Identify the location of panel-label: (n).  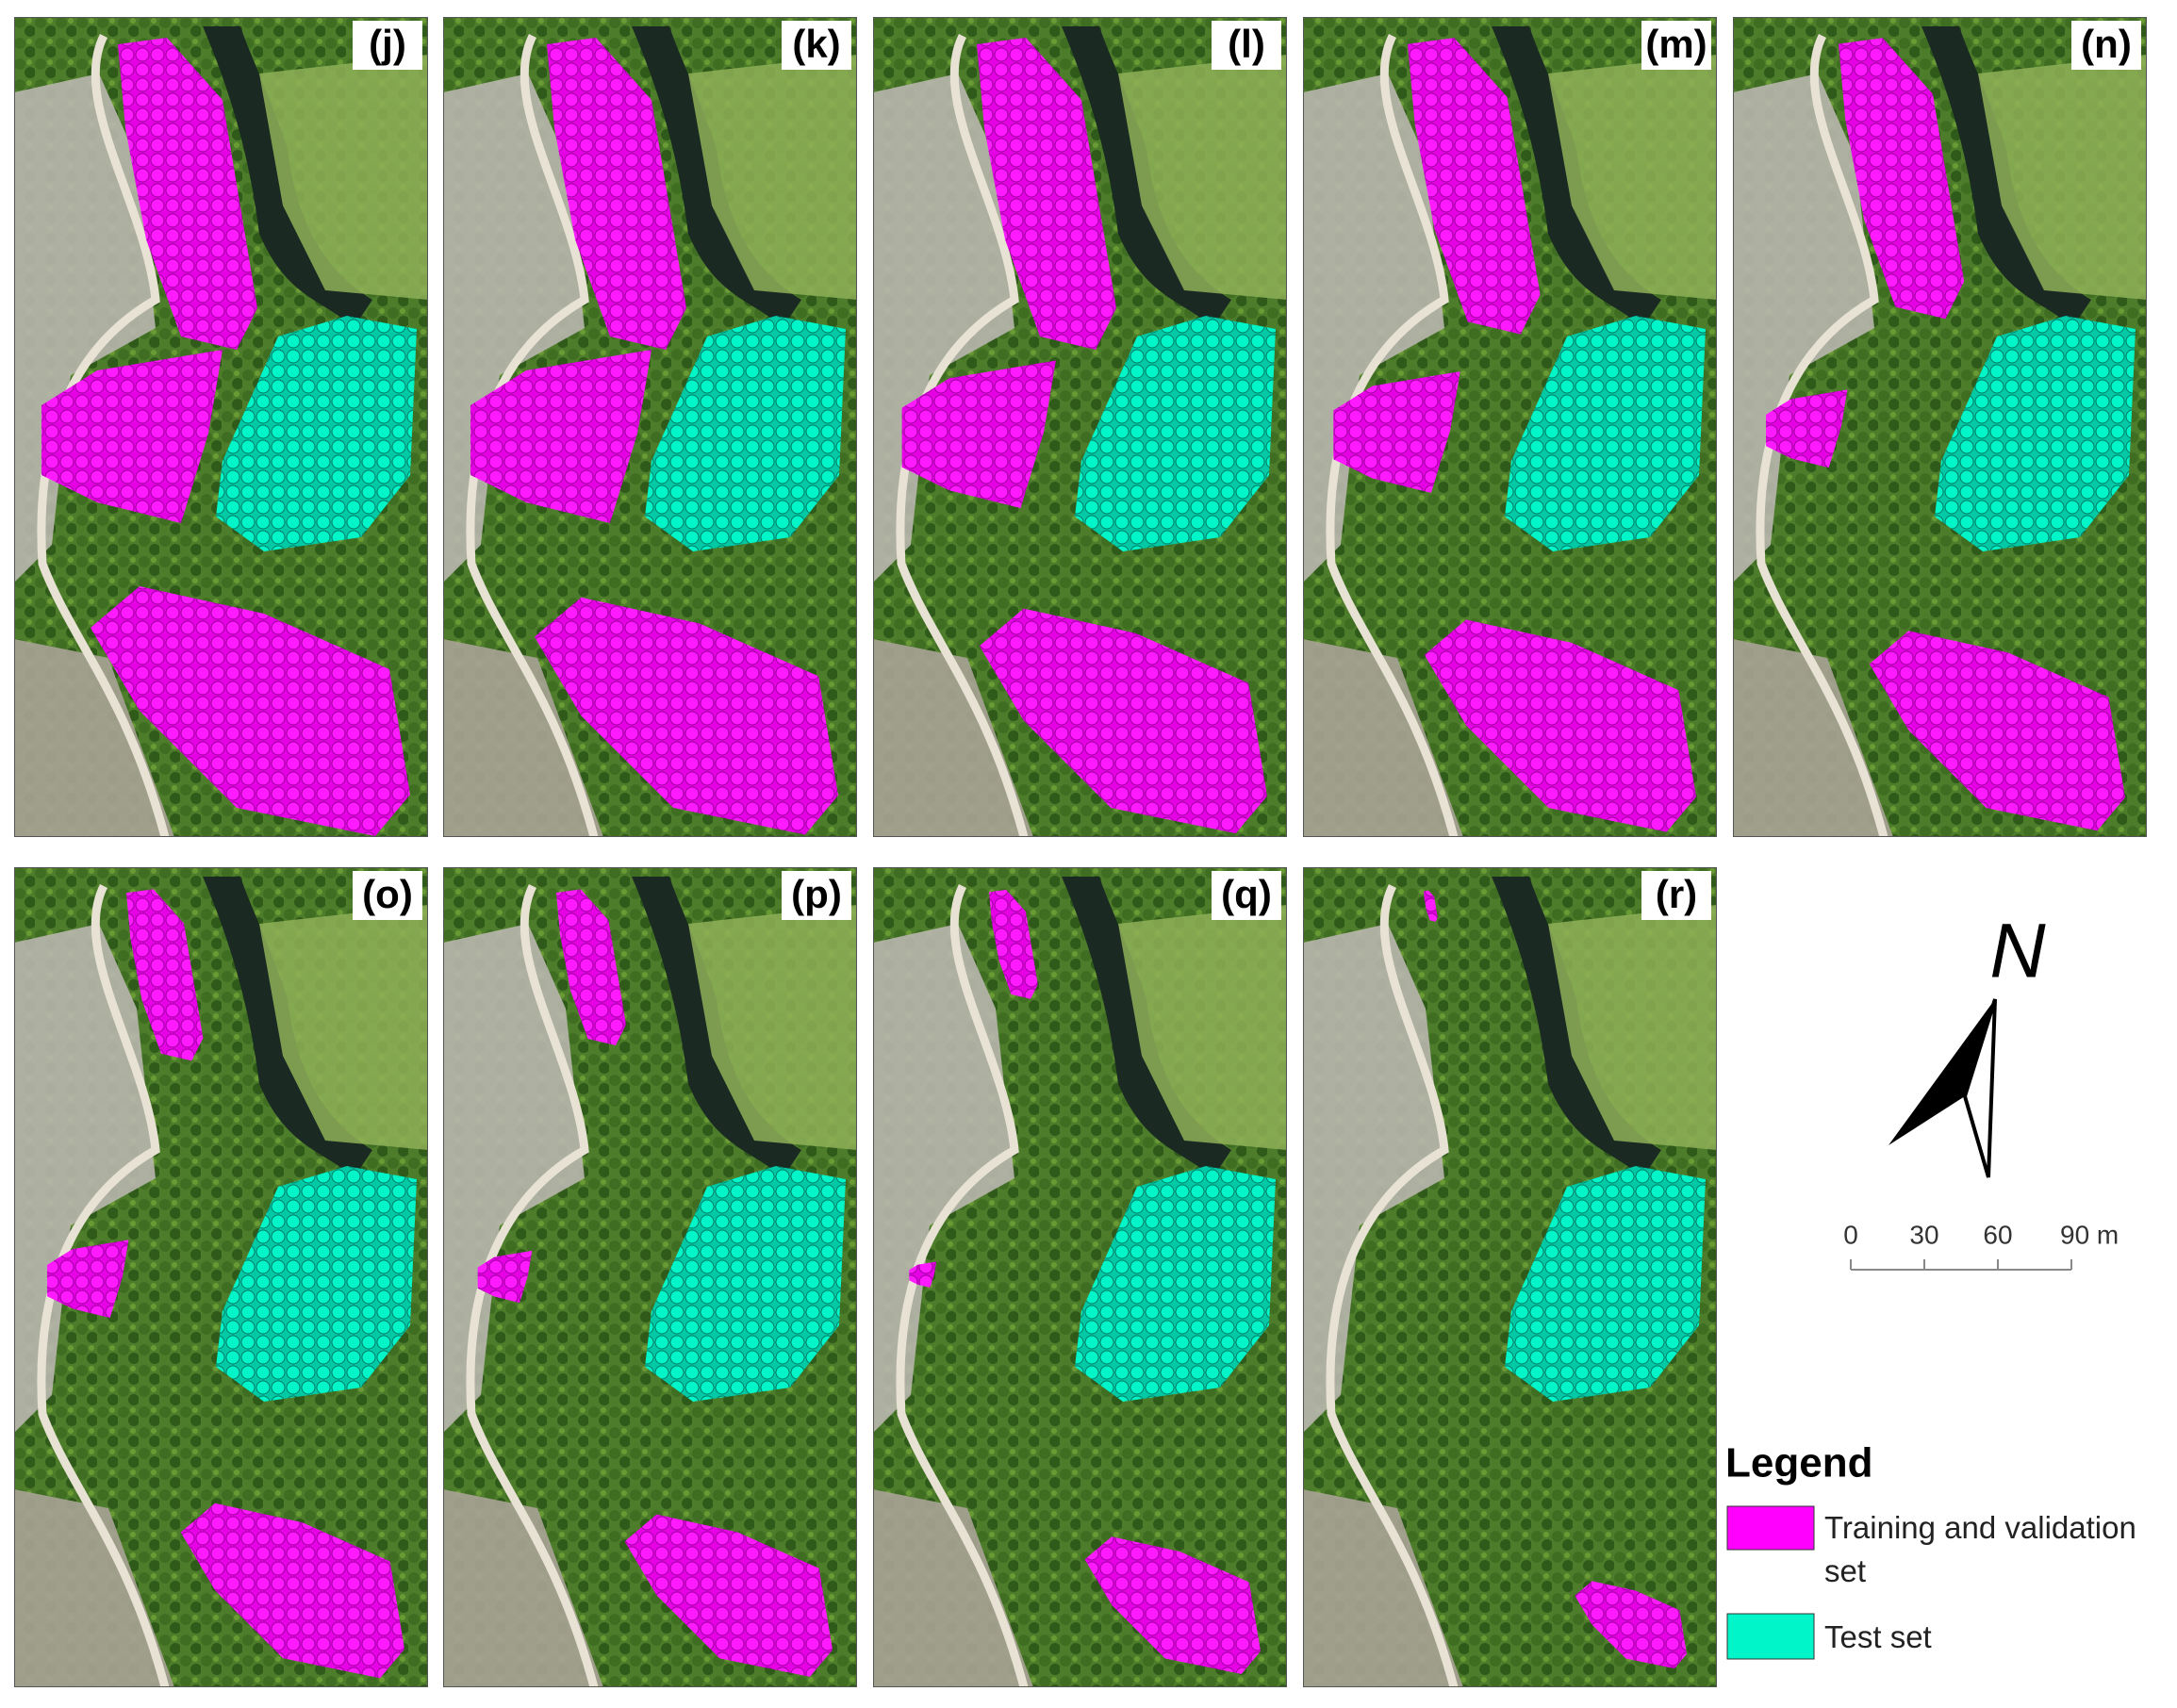
(2106, 44).